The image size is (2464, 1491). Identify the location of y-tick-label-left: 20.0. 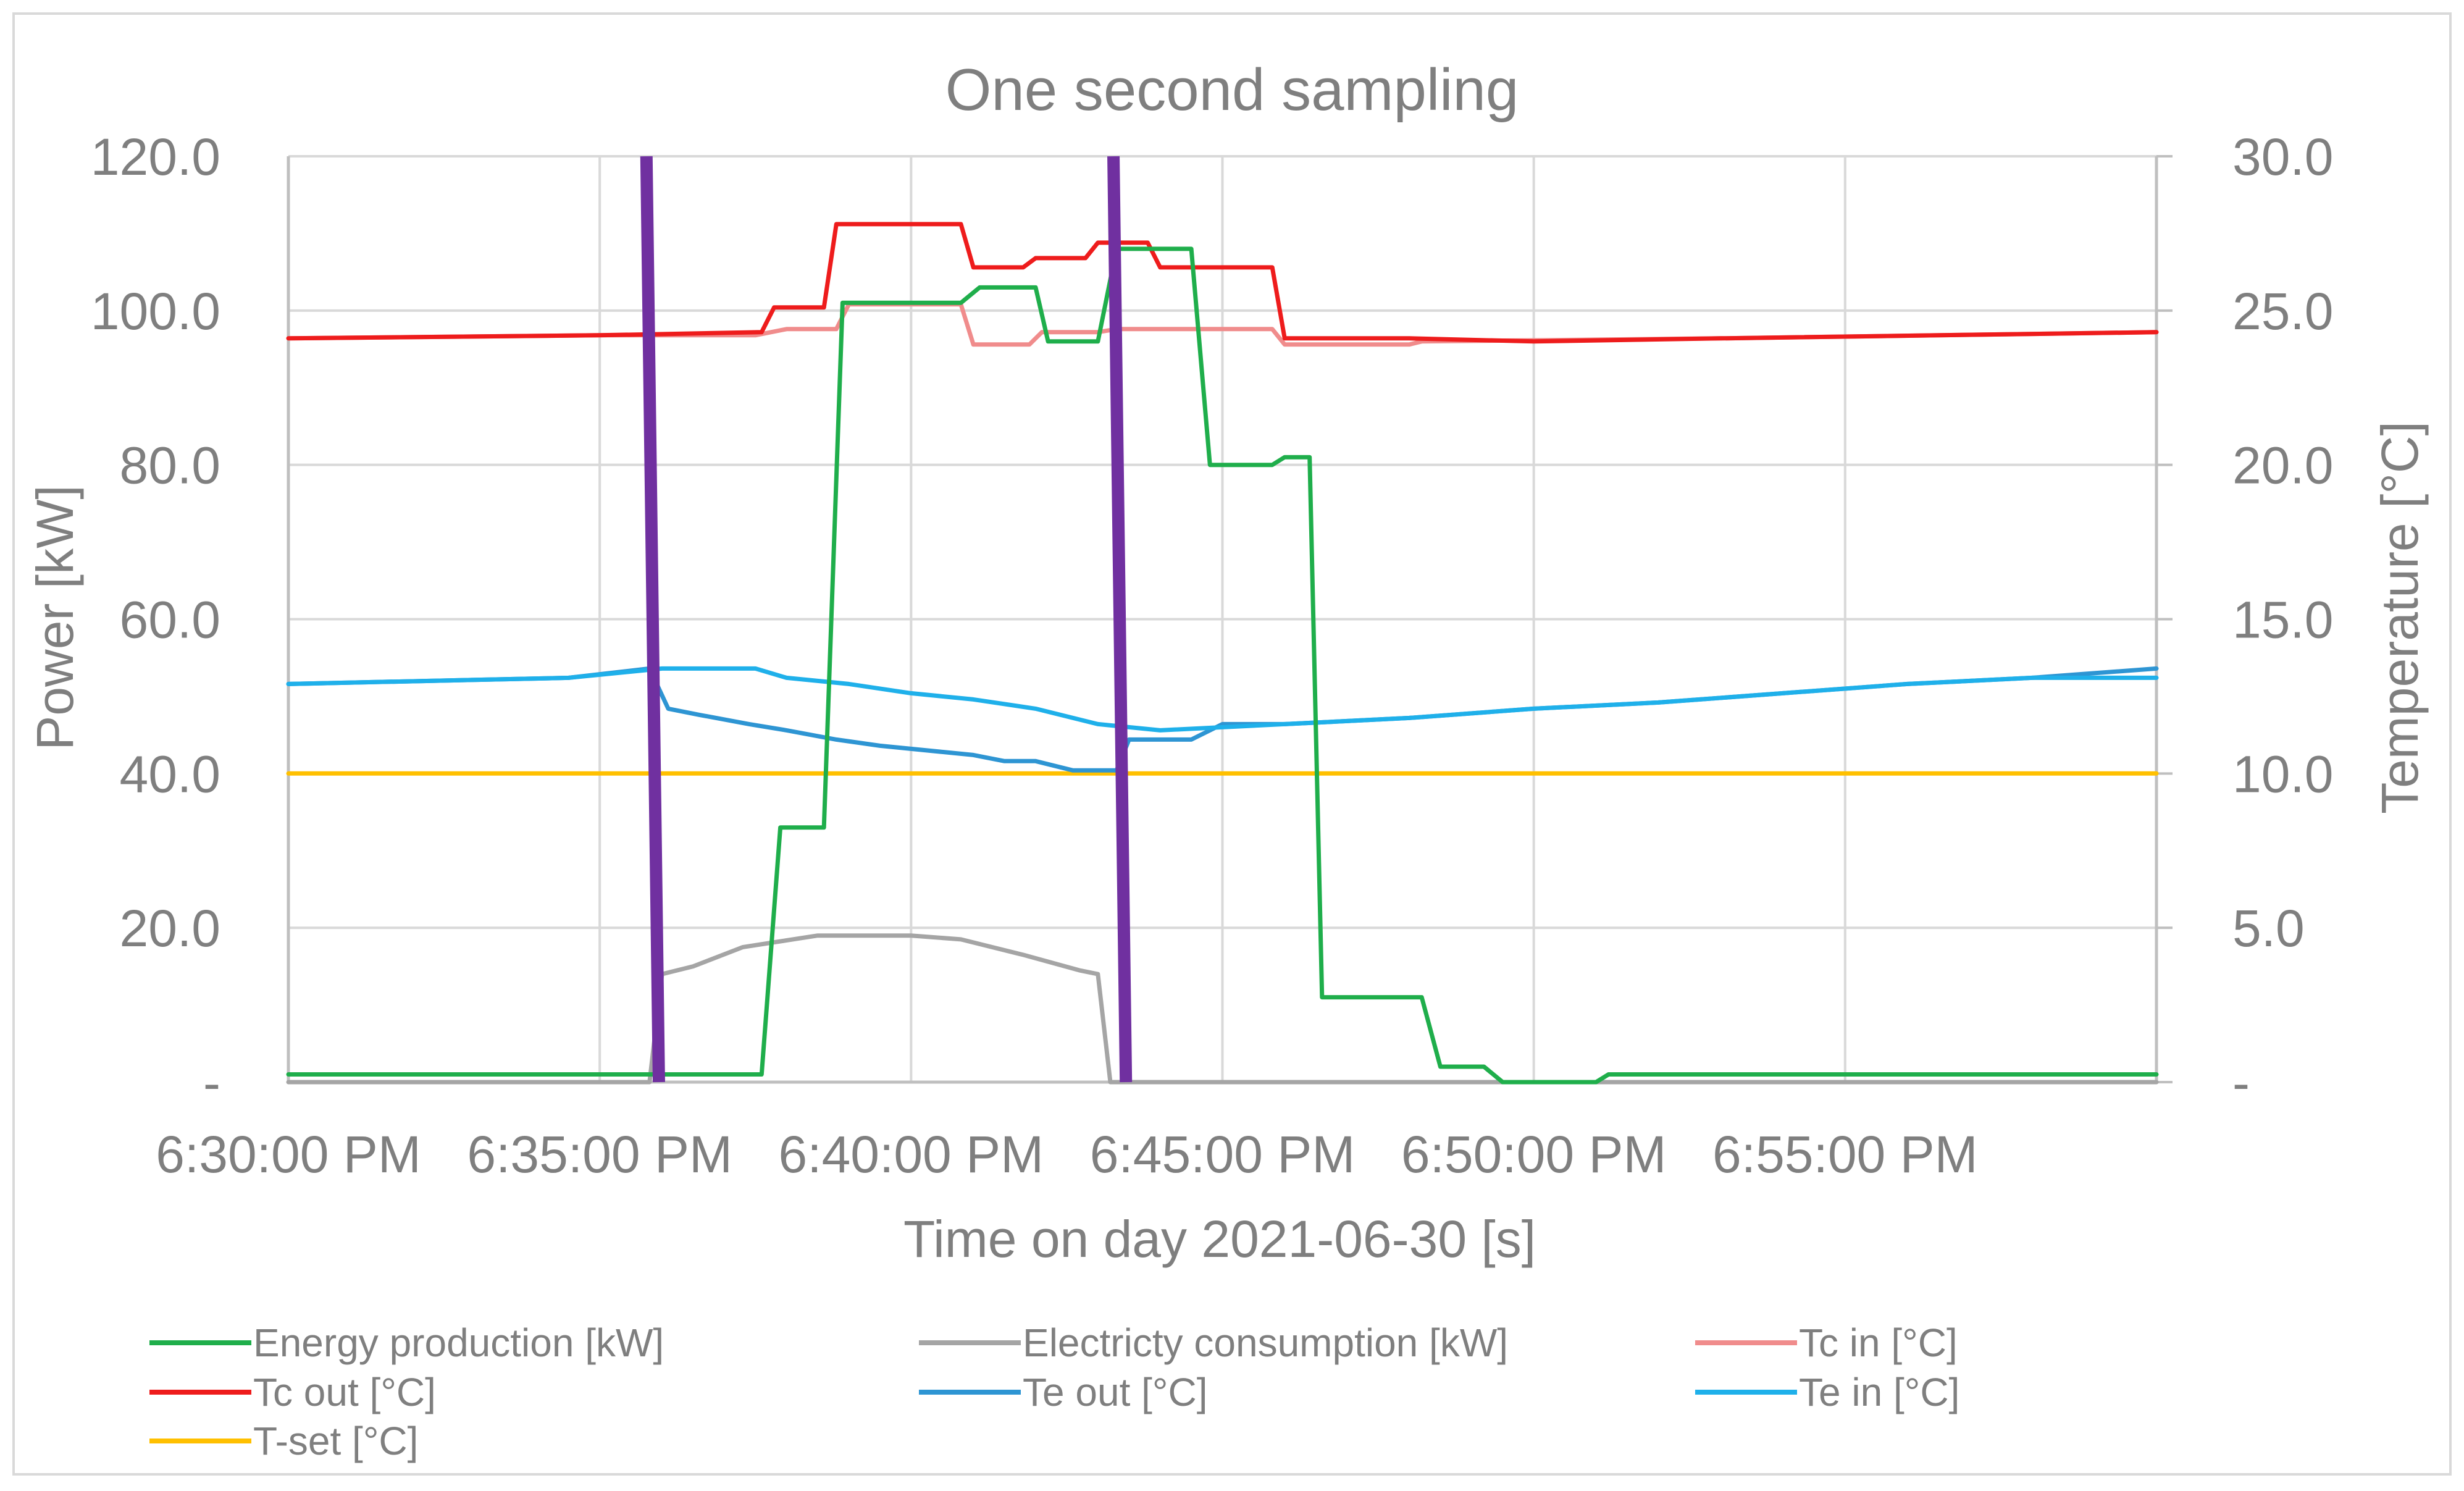
(170, 928).